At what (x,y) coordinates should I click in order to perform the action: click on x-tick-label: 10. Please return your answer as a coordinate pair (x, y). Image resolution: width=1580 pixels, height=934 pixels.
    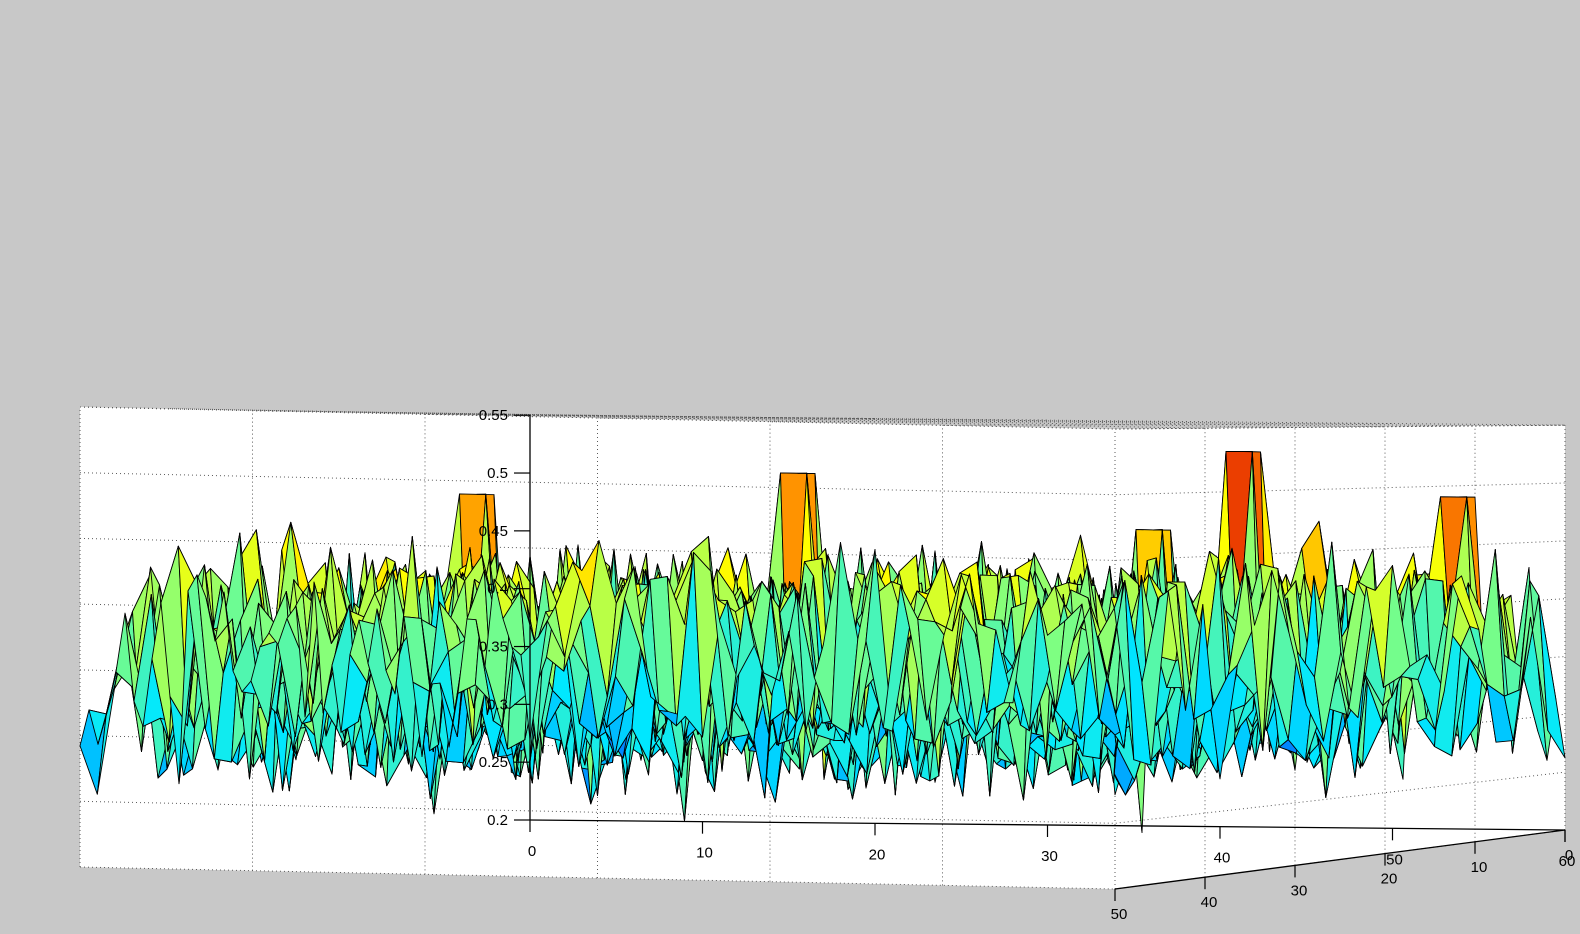
    Looking at the image, I should click on (704, 853).